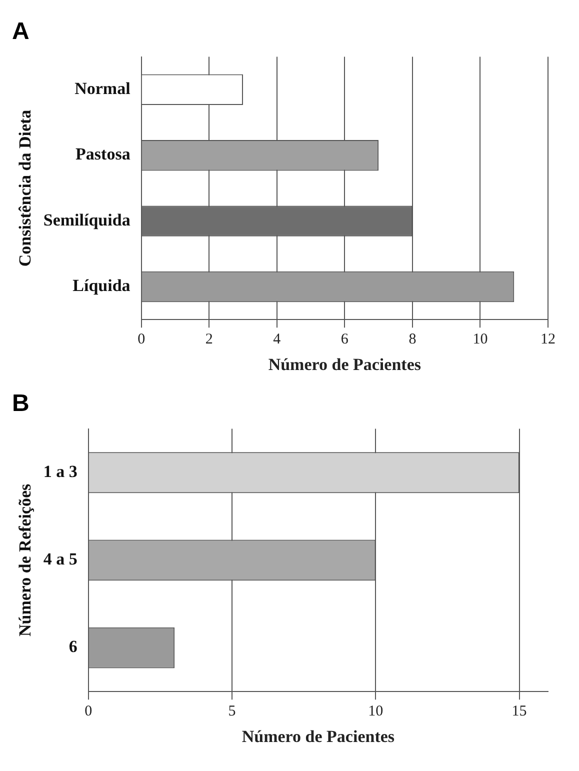 Image resolution: width=579 pixels, height=771 pixels. What do you see at coordinates (412, 340) in the screenshot?
I see `x-tick-label: 8` at bounding box center [412, 340].